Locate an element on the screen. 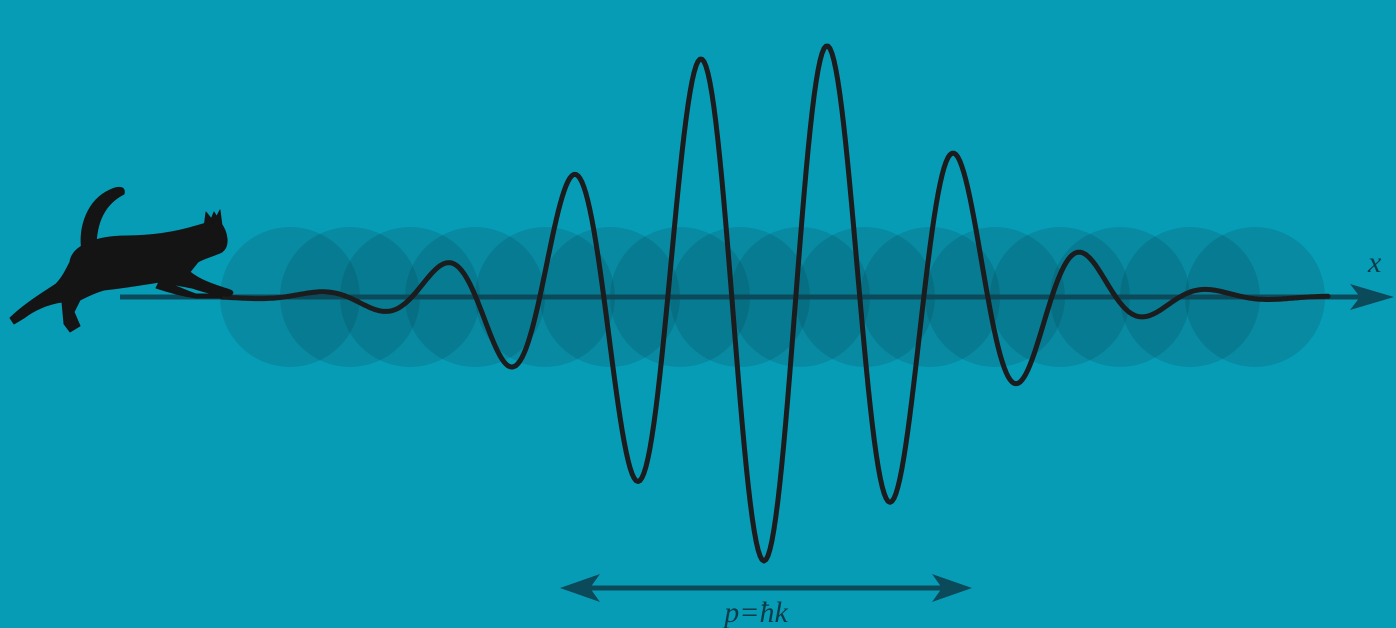 This screenshot has width=1396, height=628. momentum-label: p=ħk is located at coordinates (755, 612).